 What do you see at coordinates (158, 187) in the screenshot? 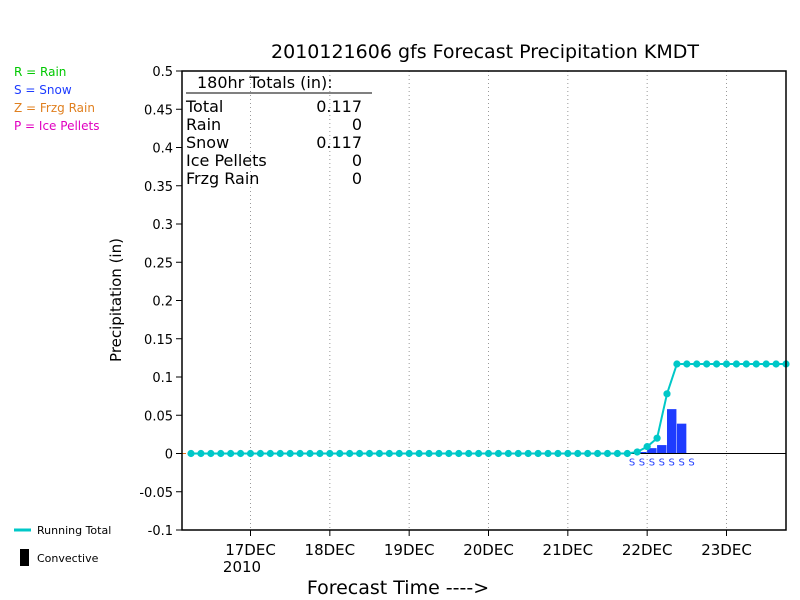
I see `y-tick-label: 0.35` at bounding box center [158, 187].